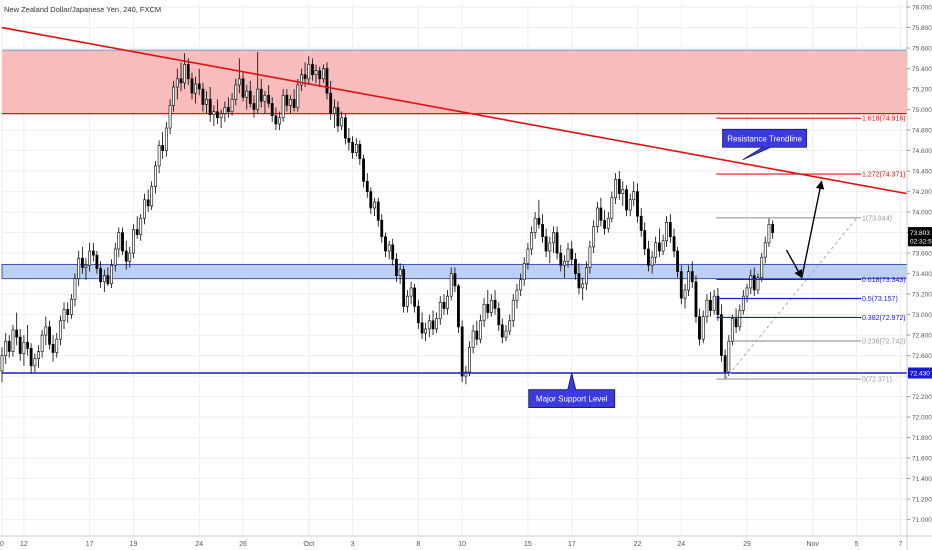  Describe the element at coordinates (922, 315) in the screenshot. I see `price-tick-label: 73.000` at that location.